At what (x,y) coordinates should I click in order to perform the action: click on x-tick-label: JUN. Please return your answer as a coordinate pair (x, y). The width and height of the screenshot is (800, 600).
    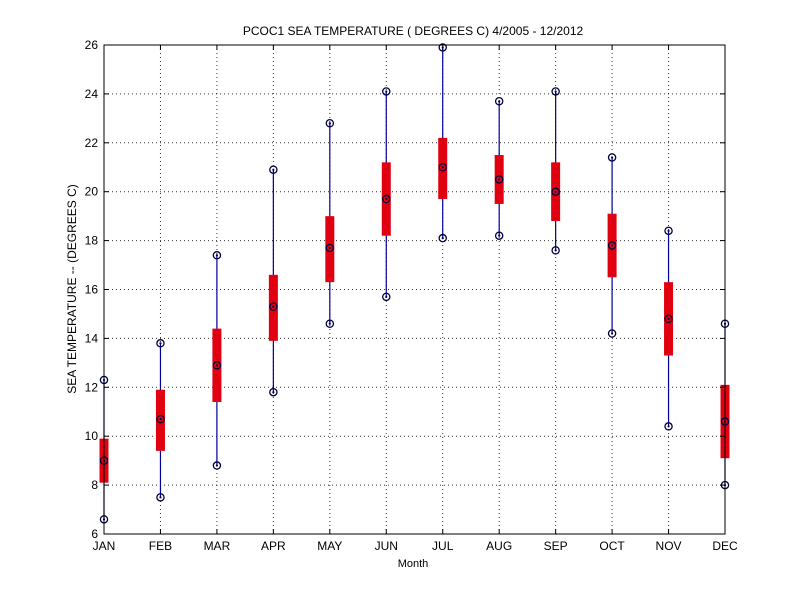
    Looking at the image, I should click on (386, 546).